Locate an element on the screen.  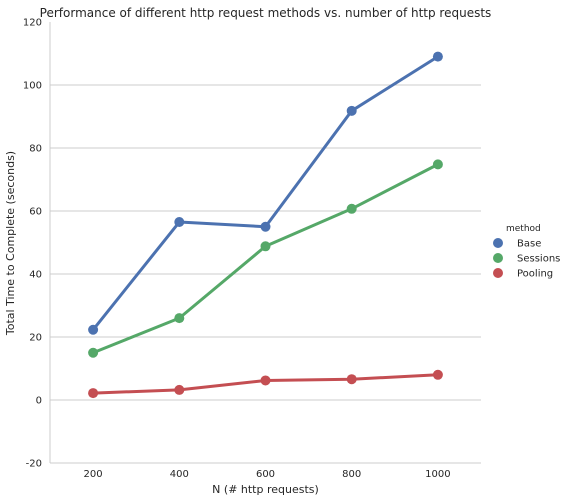
legend: method Base Sessions Pooling is located at coordinates (526, 252).